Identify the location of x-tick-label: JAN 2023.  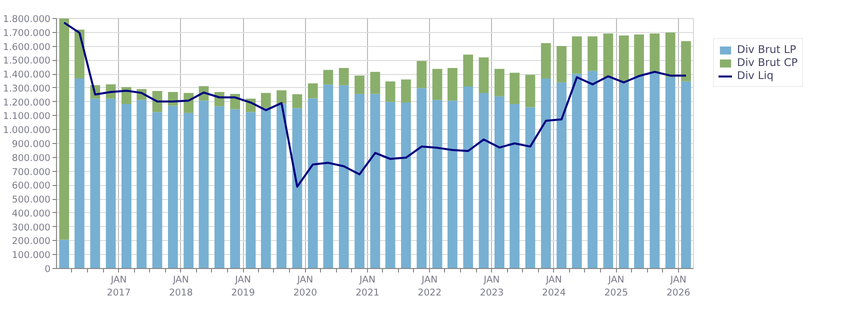
(492, 286).